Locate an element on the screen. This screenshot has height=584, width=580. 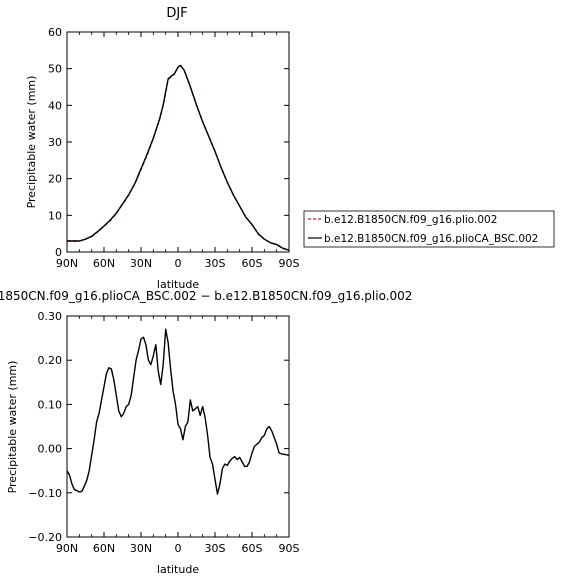
bottom-x-tick-label: 0 is located at coordinates (178, 548).